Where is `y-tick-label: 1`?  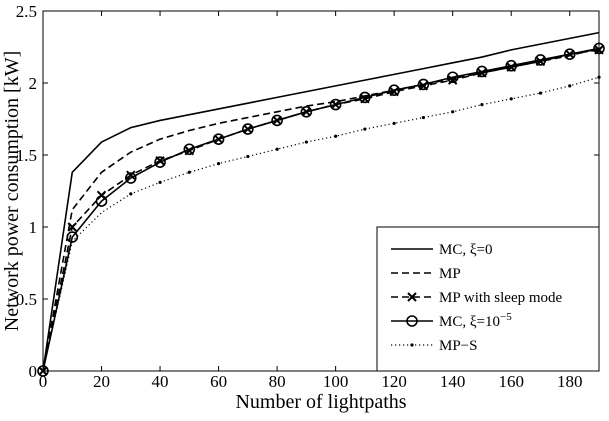
y-tick-label: 1 is located at coordinates (33, 227).